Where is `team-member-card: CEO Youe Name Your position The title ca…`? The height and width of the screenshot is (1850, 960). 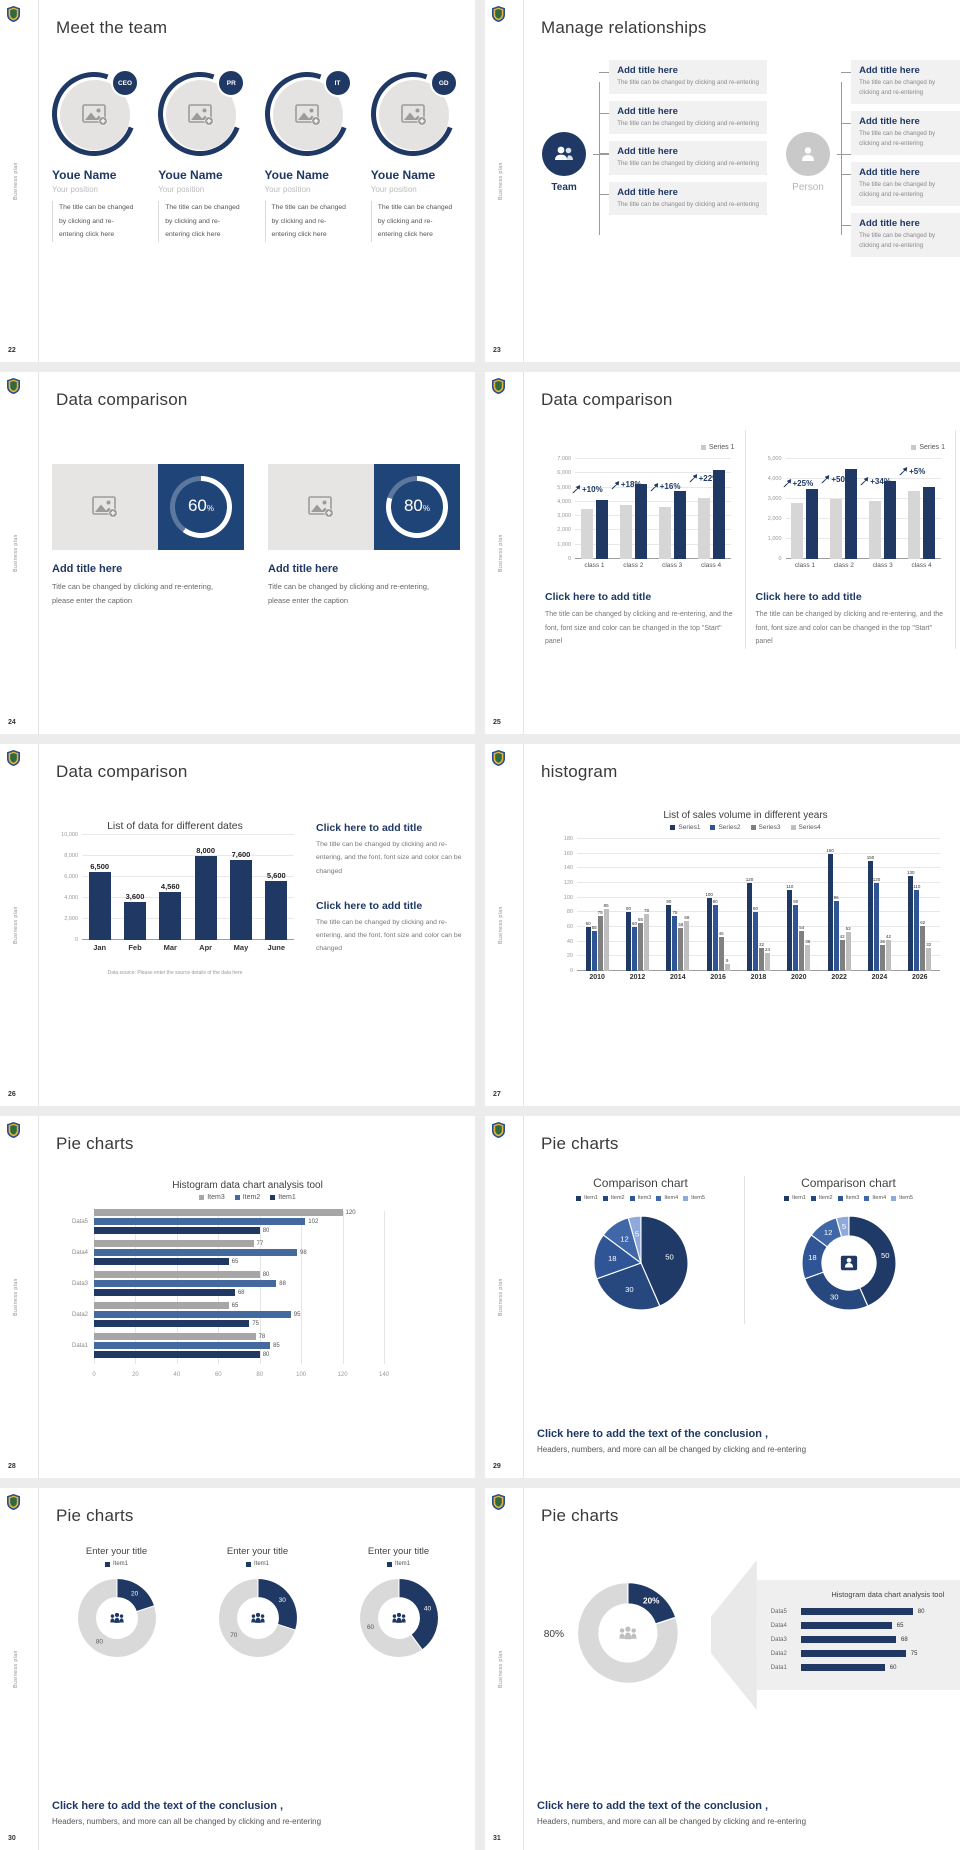 team-member-card: CEO Youe Name Your position The title ca… is located at coordinates (94, 150).